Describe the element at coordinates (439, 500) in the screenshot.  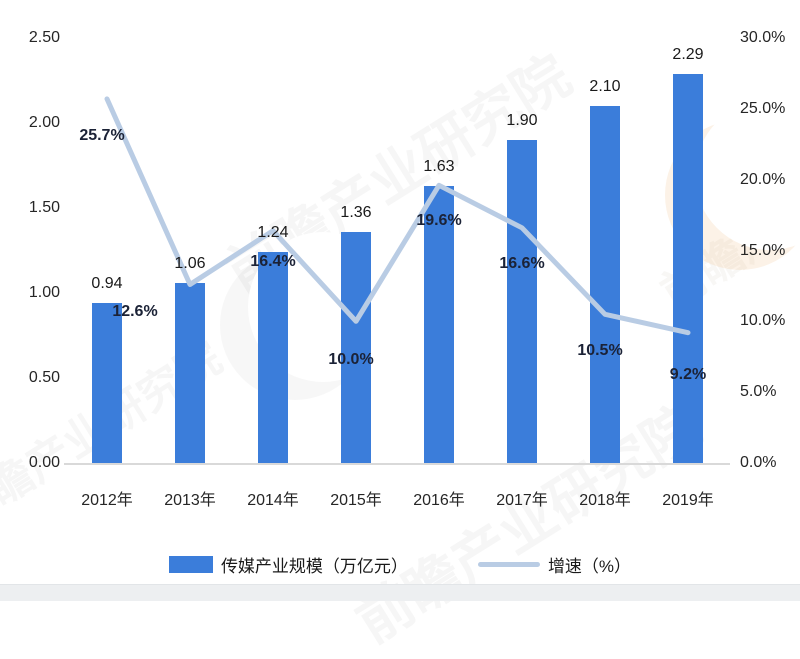
I see `x-axis-label-2016年: 2016年` at that location.